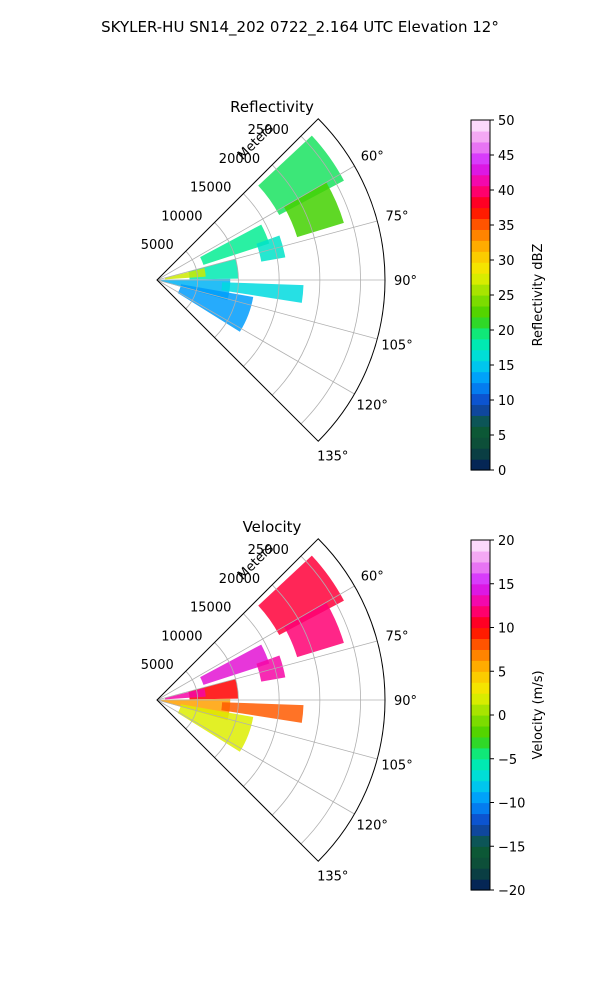 The image size is (600, 1000). I want to click on colorbar-tick-label: 25, so click(506, 296).